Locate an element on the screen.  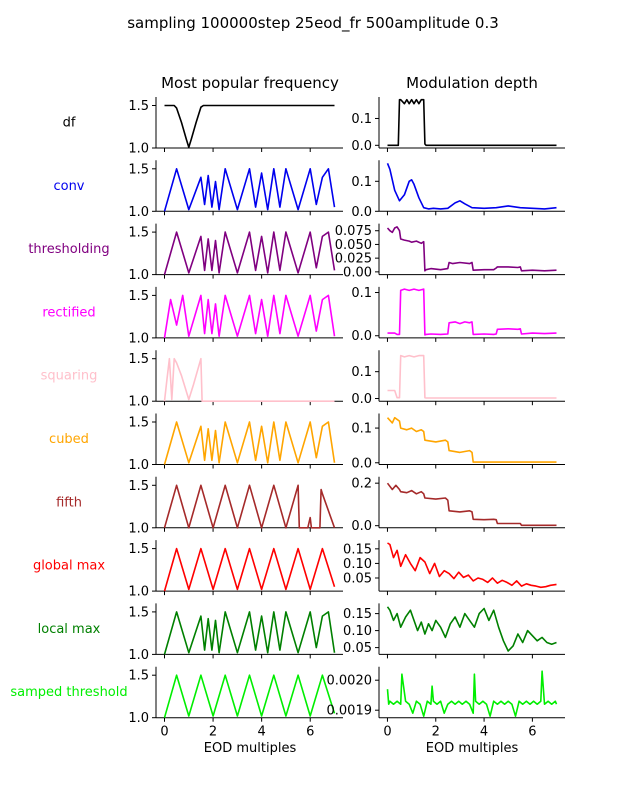
right-column-title: Modulation depth is located at coordinates (472, 83).